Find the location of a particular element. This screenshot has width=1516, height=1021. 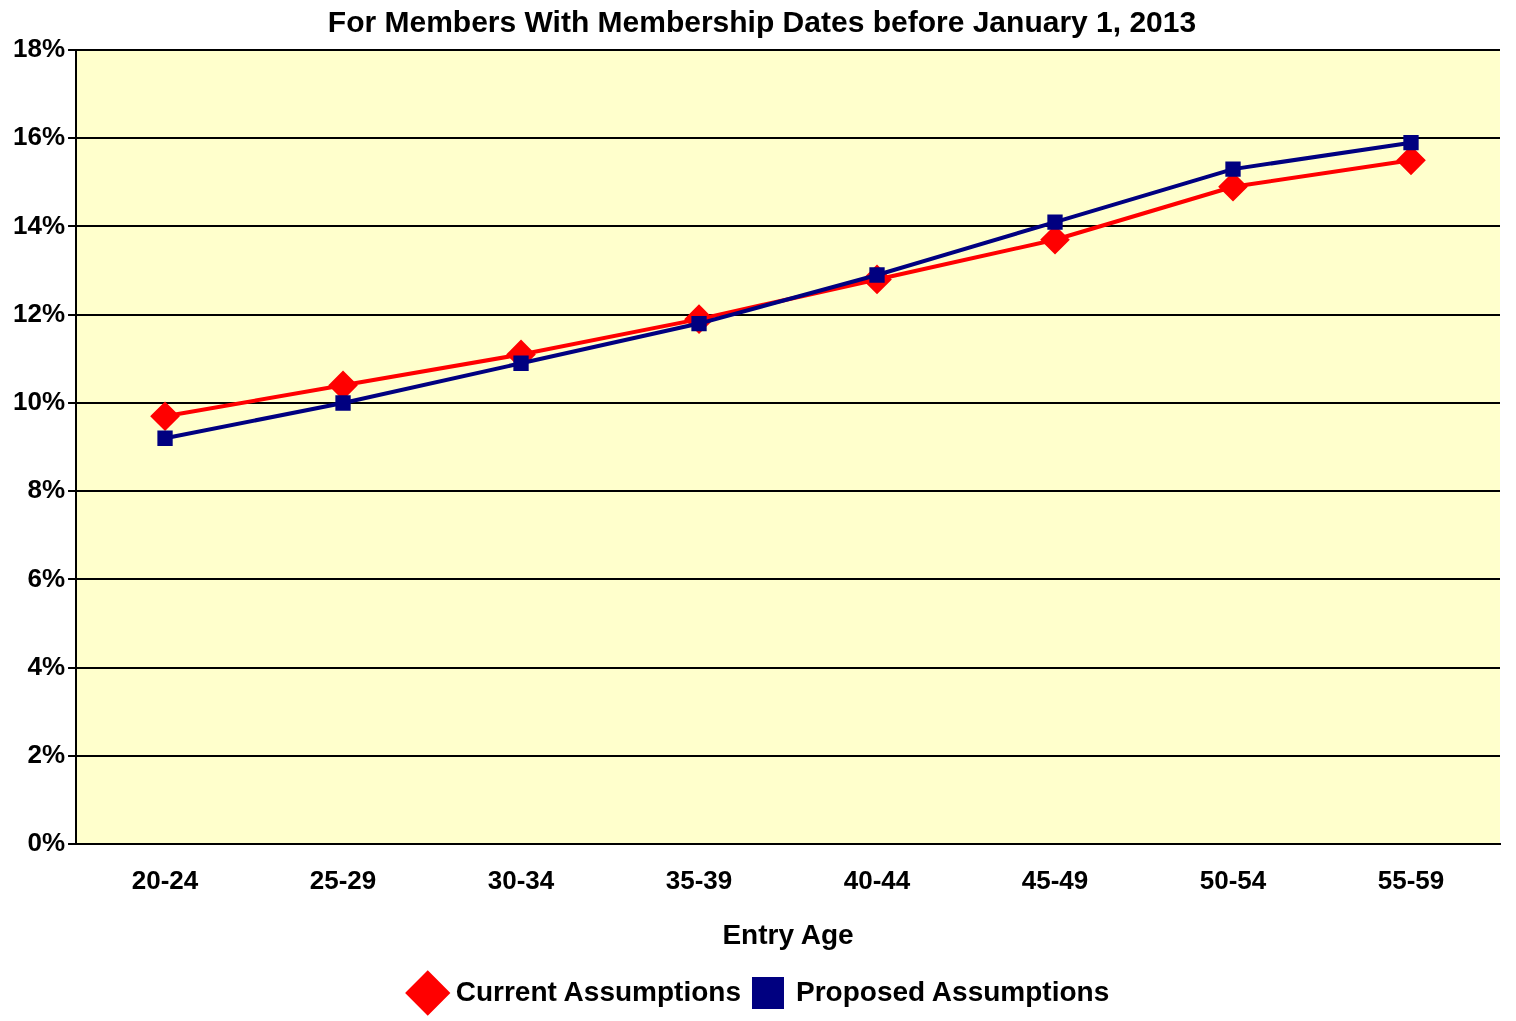

y-tick-label: 18% is located at coordinates (39, 48).